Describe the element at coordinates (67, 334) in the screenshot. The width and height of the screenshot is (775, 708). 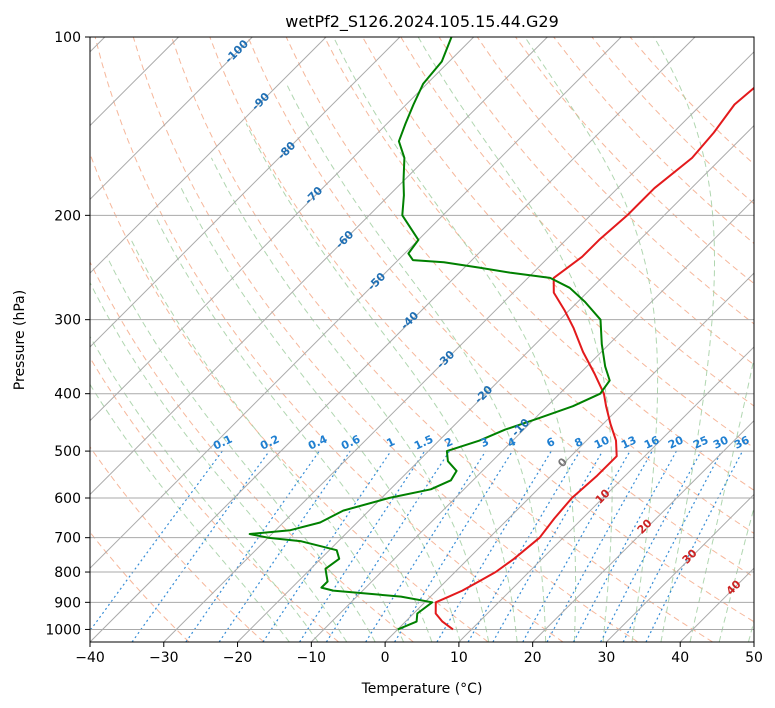
I see `y-axis: 100 200 300 400 500 600 700 800 900 1000` at that location.